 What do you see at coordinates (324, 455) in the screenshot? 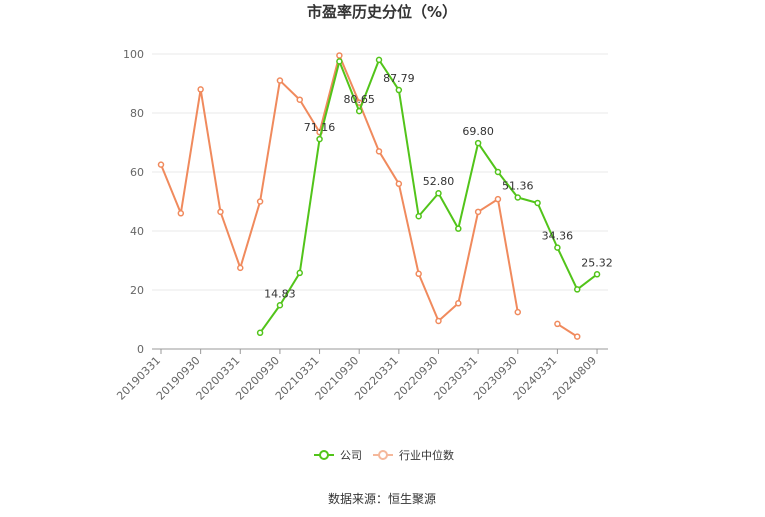
I see `legend-marker-company` at bounding box center [324, 455].